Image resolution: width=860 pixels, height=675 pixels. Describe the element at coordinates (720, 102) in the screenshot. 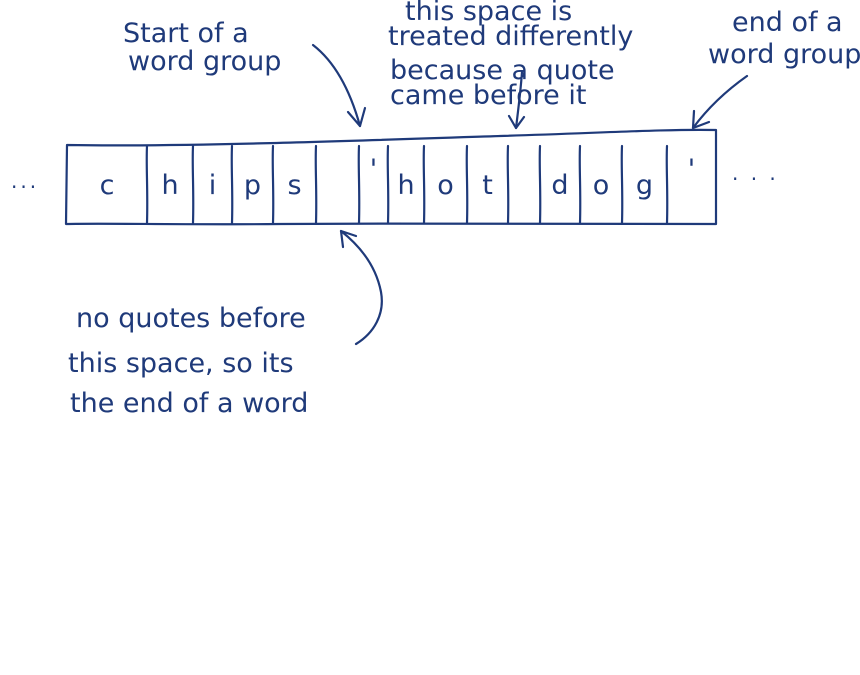

I see `end-group-arrow` at that location.